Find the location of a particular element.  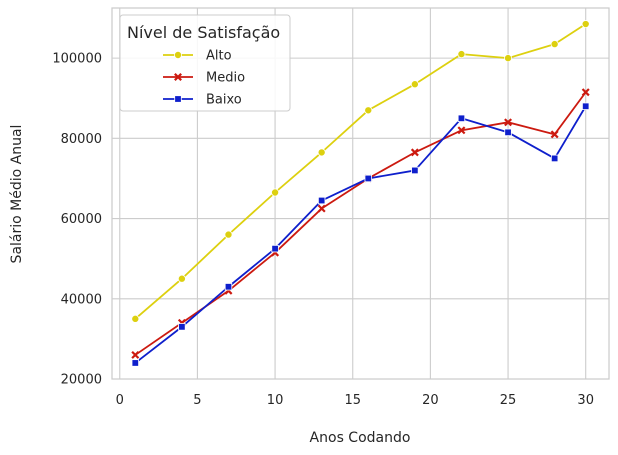

legend-box is located at coordinates (205, 63).